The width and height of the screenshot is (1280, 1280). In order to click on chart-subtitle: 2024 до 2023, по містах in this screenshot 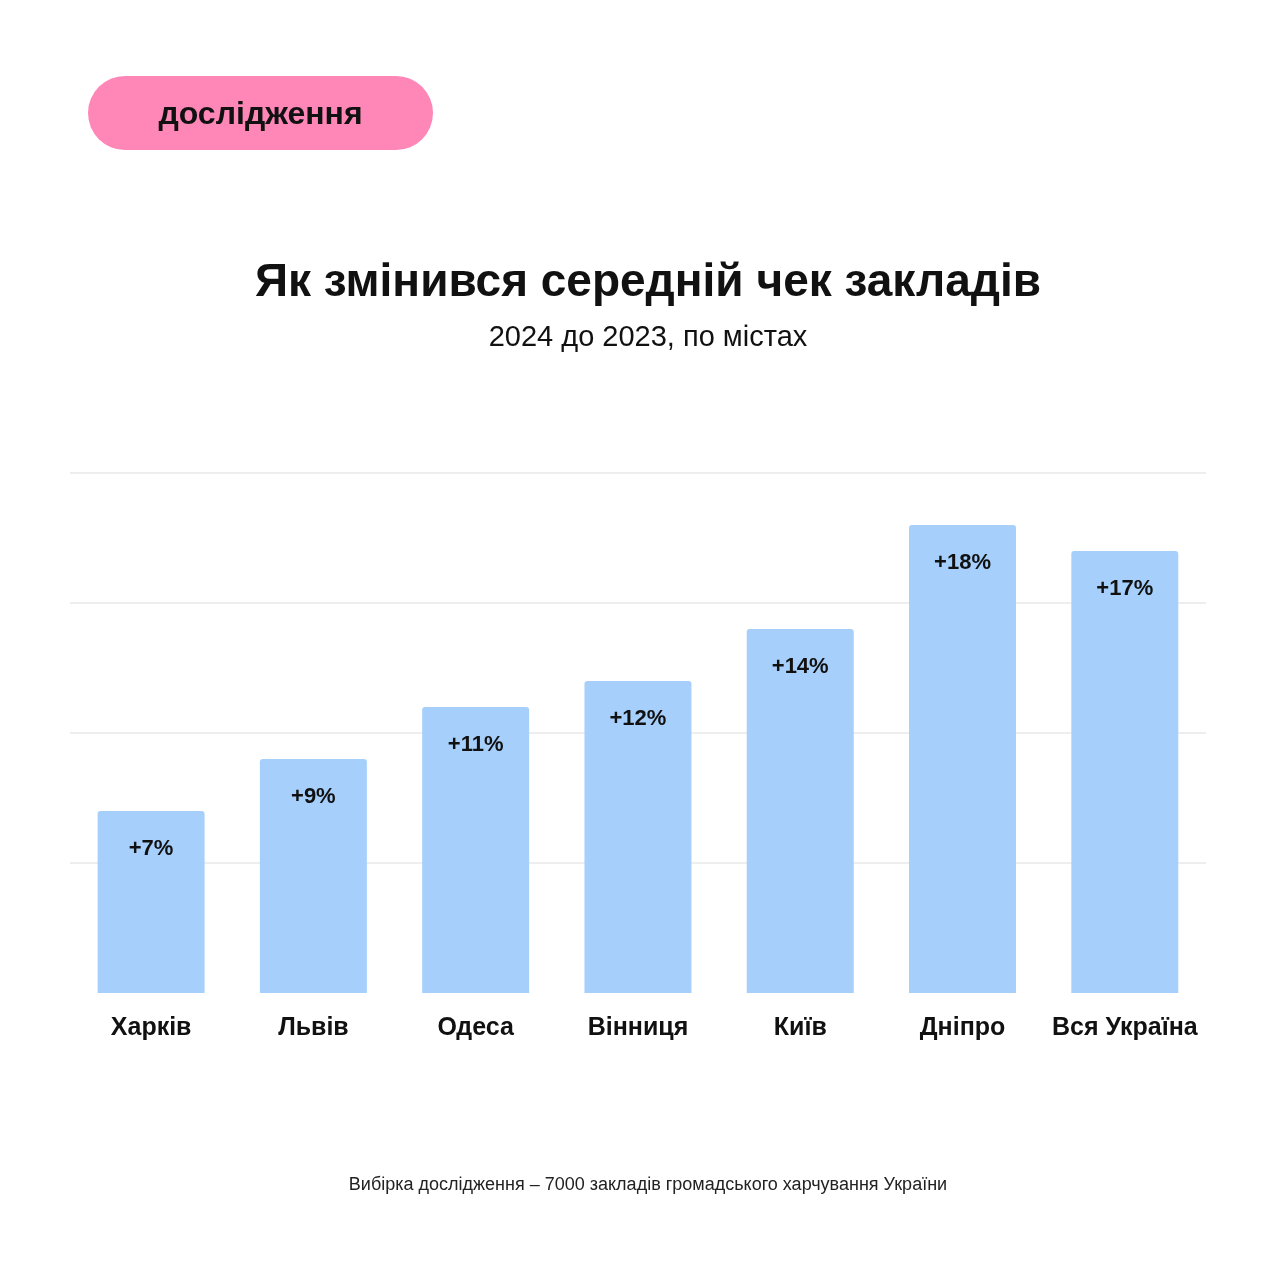, I will do `click(648, 336)`.